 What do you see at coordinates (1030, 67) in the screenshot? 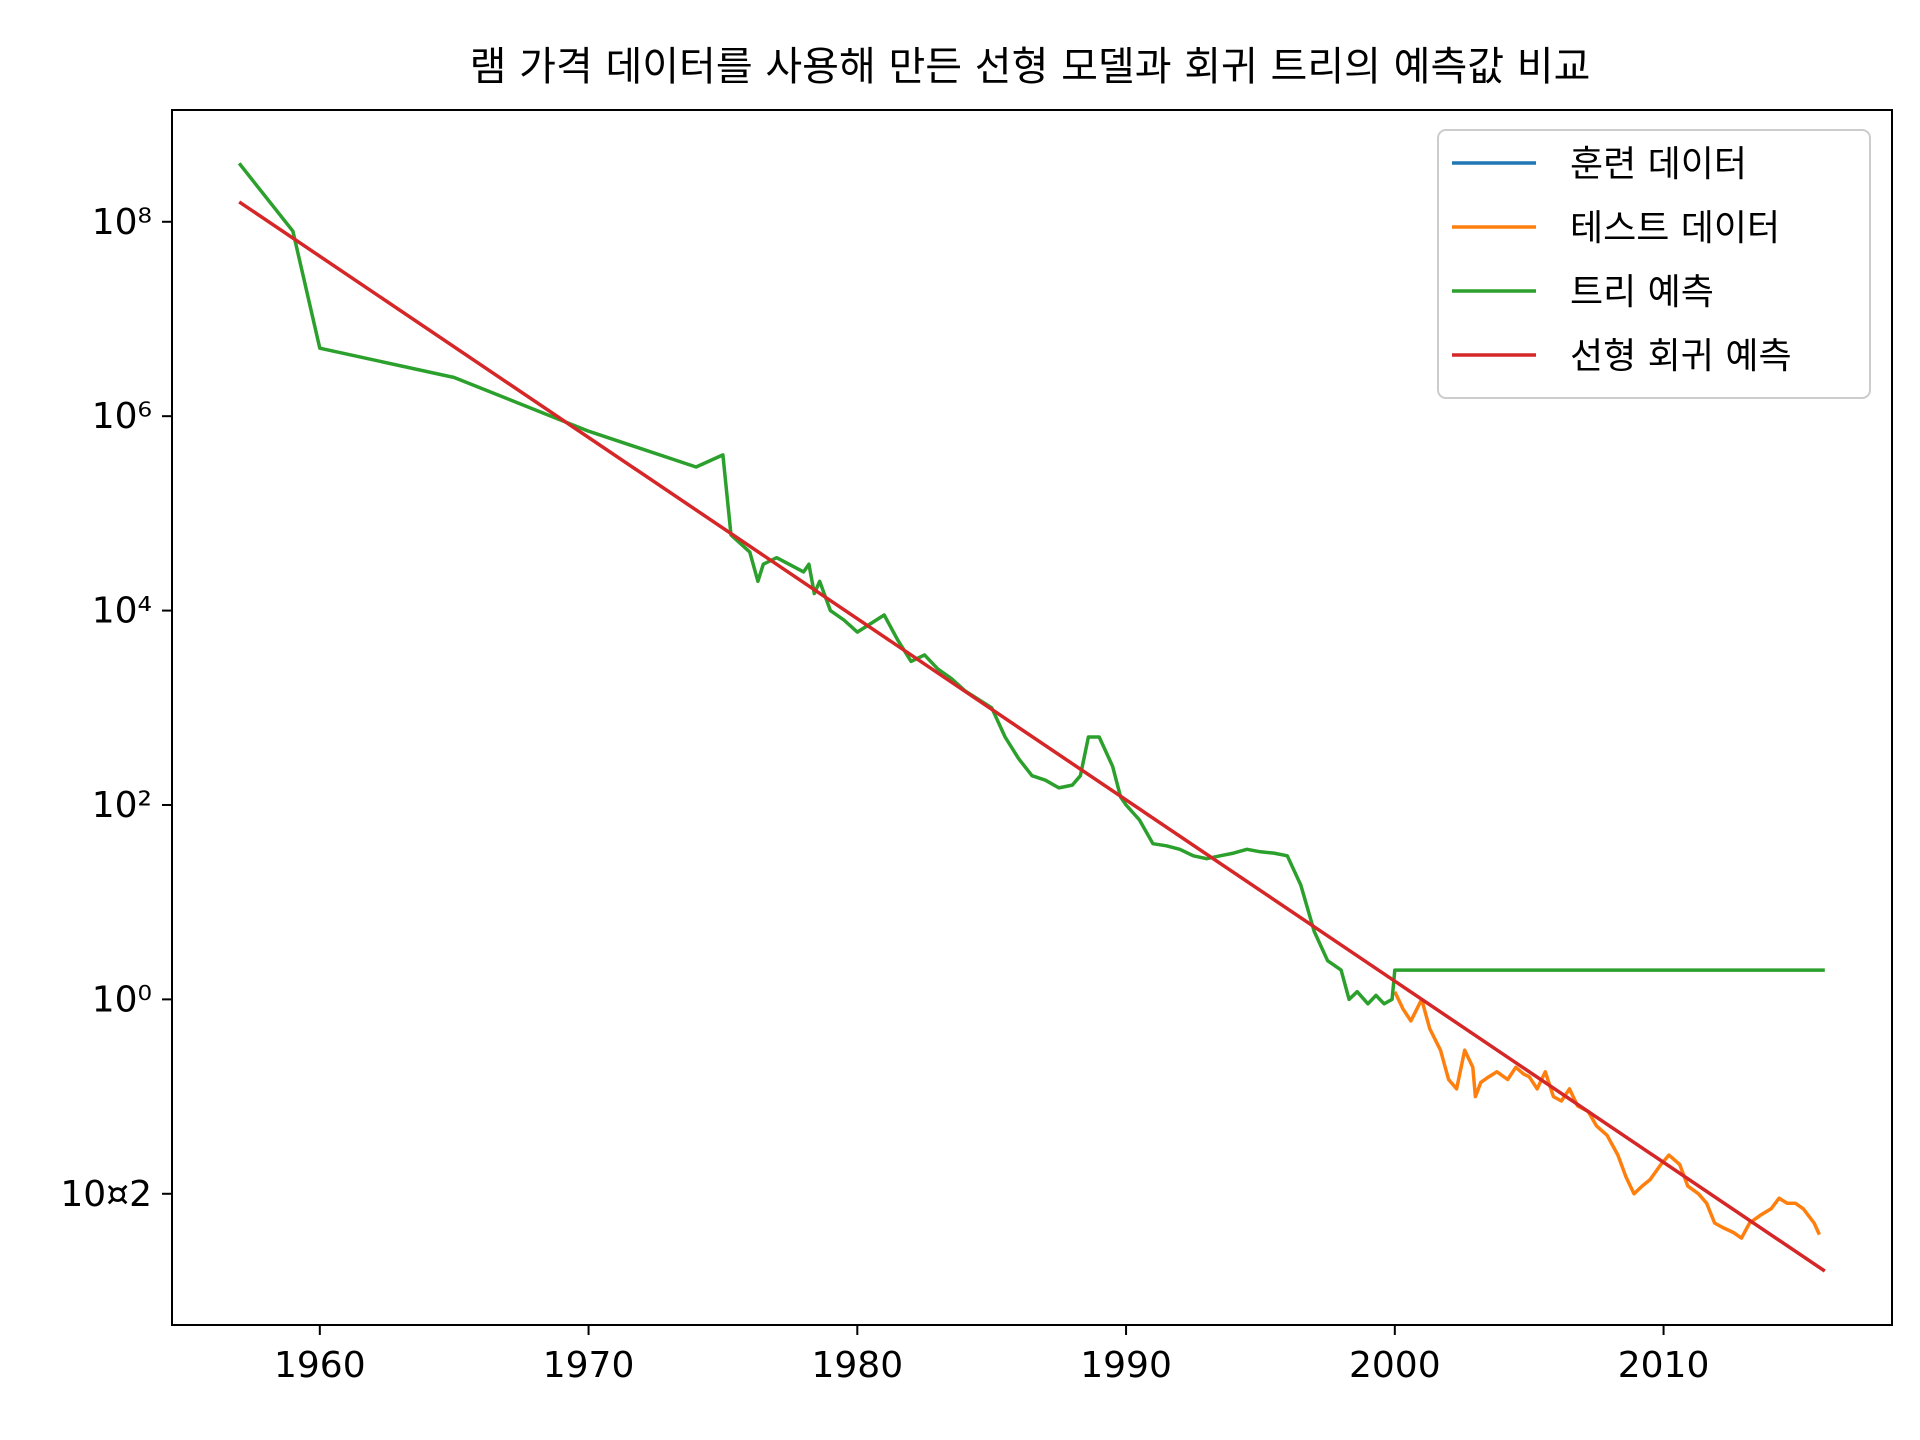
I see `chart-title: 램 가격 데이터를 사용해 만든 선형 모델과 회귀 트리의 예측값 비교` at bounding box center [1030, 67].